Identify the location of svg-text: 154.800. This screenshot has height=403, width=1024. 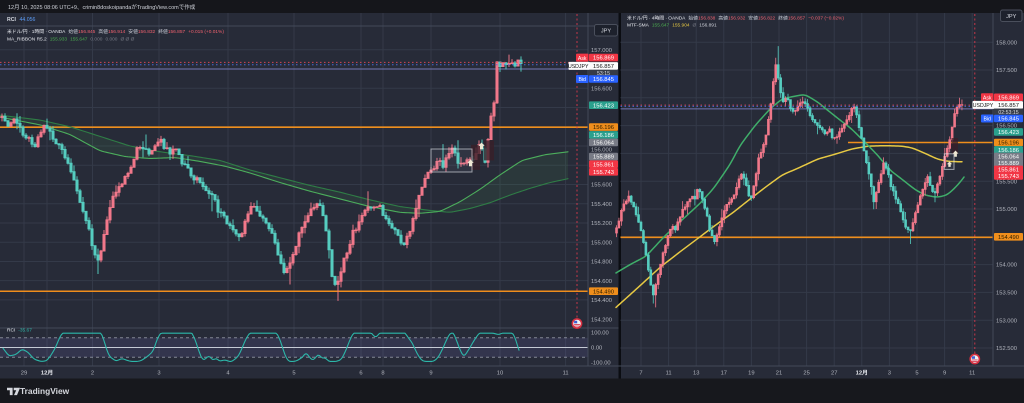
(601, 263).